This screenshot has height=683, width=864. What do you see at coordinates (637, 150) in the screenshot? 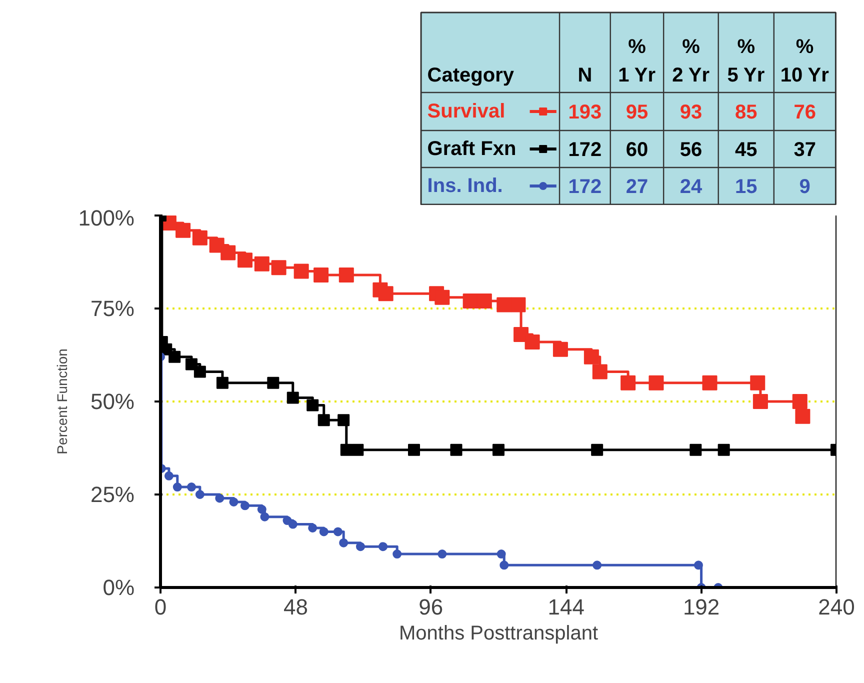
I see `text: 60` at bounding box center [637, 150].